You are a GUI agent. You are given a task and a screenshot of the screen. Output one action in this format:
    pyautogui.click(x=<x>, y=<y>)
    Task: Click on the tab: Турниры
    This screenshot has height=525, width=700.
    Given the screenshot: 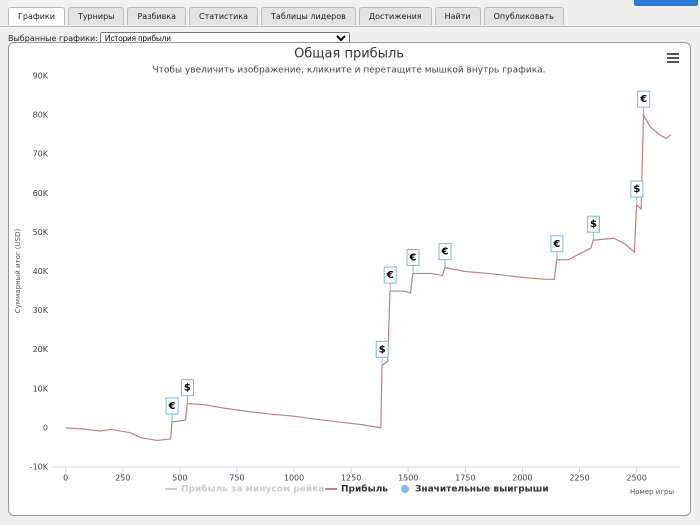 What is the action you would take?
    pyautogui.click(x=96, y=16)
    